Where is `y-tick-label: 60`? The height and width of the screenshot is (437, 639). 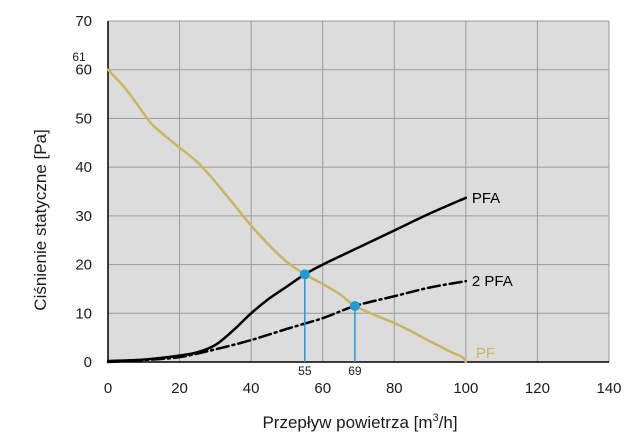 y-tick-label: 60 is located at coordinates (83, 70).